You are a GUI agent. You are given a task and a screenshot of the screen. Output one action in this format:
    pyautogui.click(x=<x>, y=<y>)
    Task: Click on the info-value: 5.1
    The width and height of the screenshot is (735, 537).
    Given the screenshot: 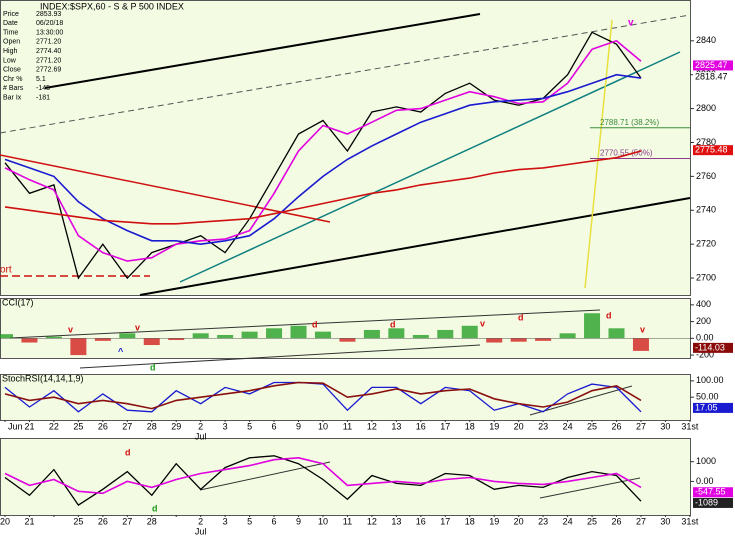 What is the action you would take?
    pyautogui.click(x=41, y=79)
    